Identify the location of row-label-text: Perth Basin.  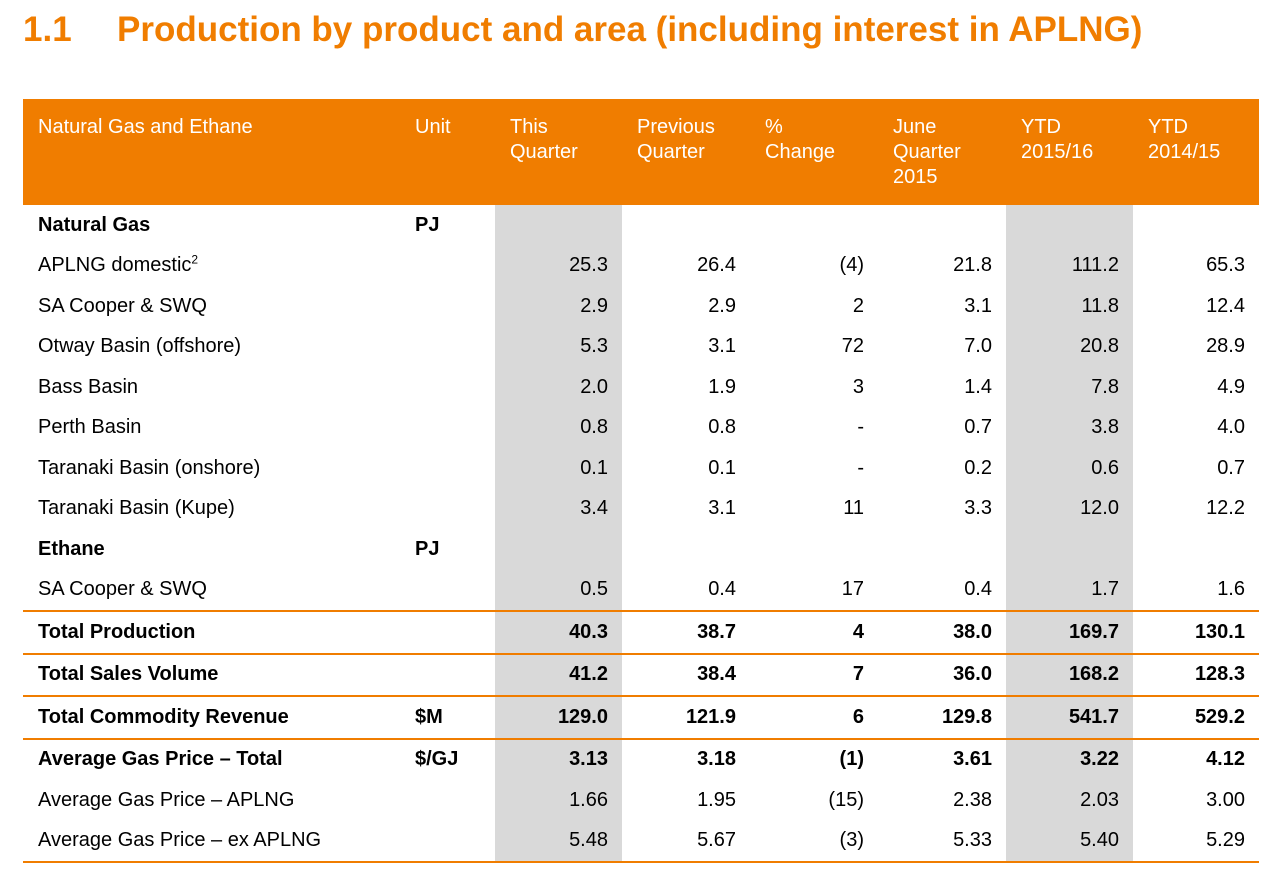
(90, 427).